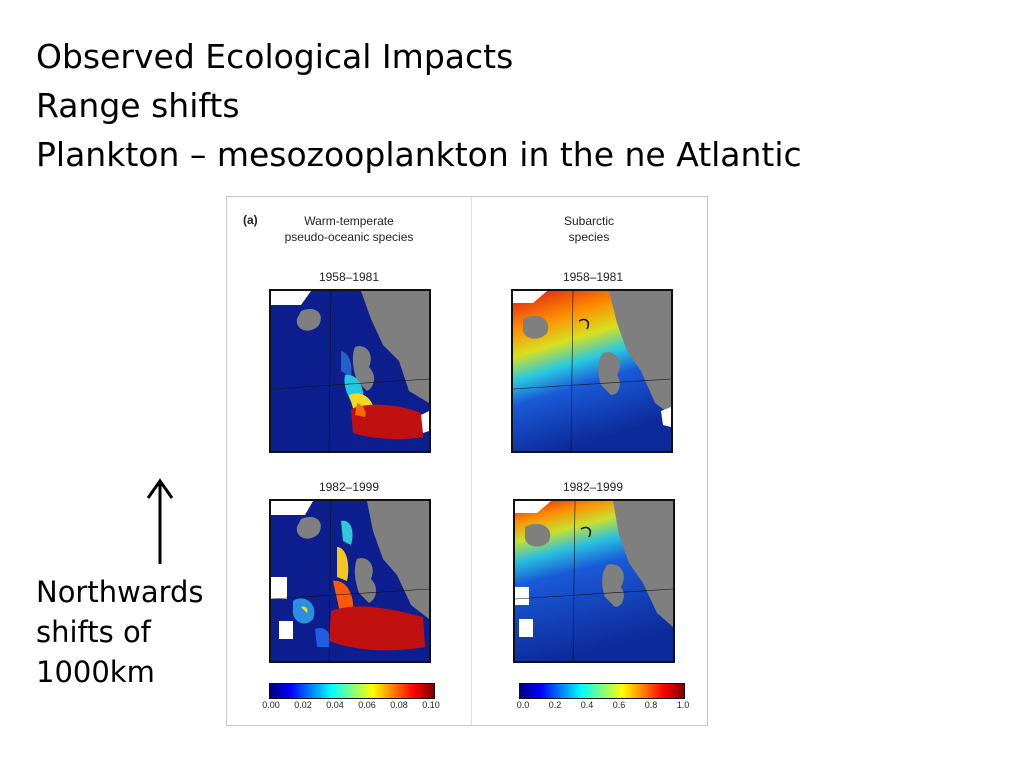 Image resolution: width=1024 pixels, height=768 pixels. Describe the element at coordinates (349, 221) in the screenshot. I see `left-heading-line-1: Warm-temperate` at that location.